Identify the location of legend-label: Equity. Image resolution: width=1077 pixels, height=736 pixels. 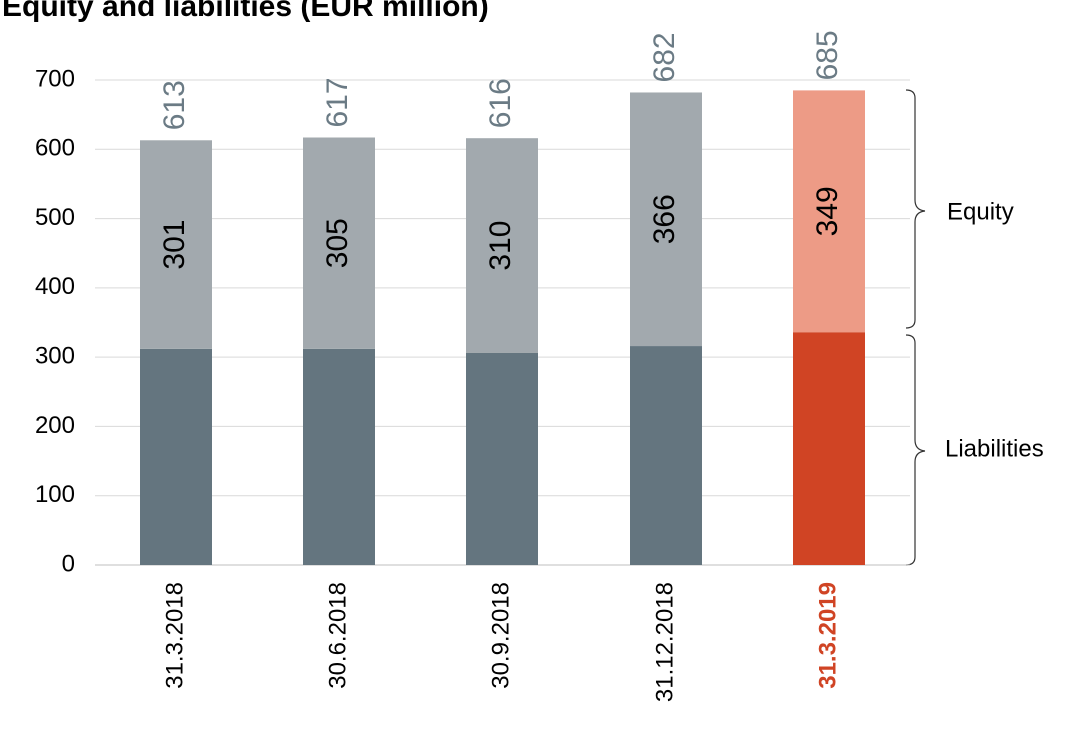
(980, 211).